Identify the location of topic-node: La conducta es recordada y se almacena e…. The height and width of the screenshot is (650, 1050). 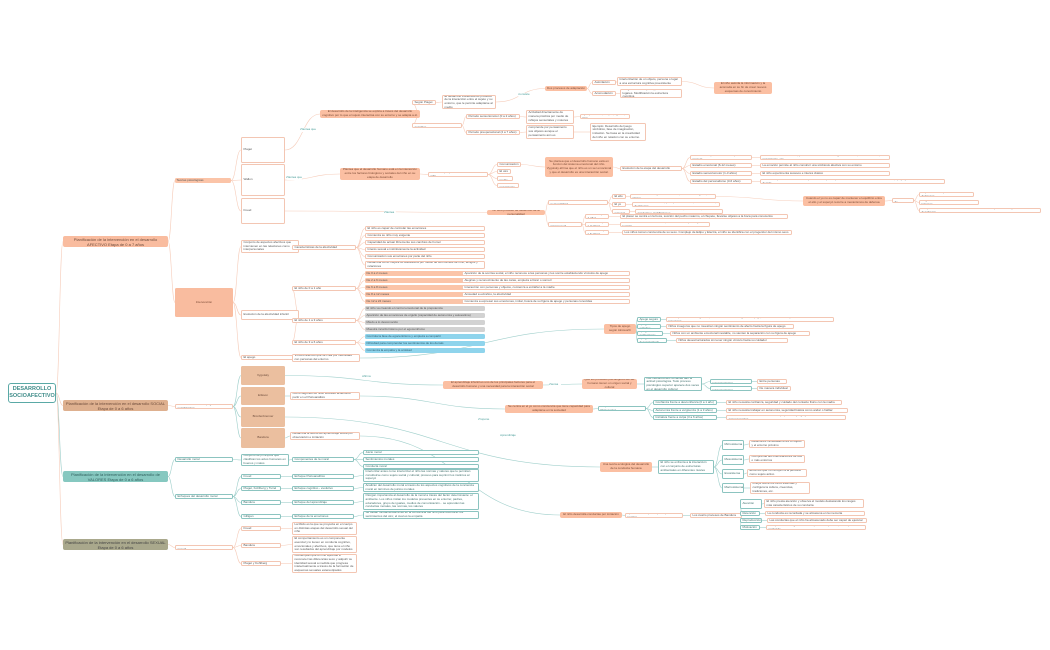
(815, 513).